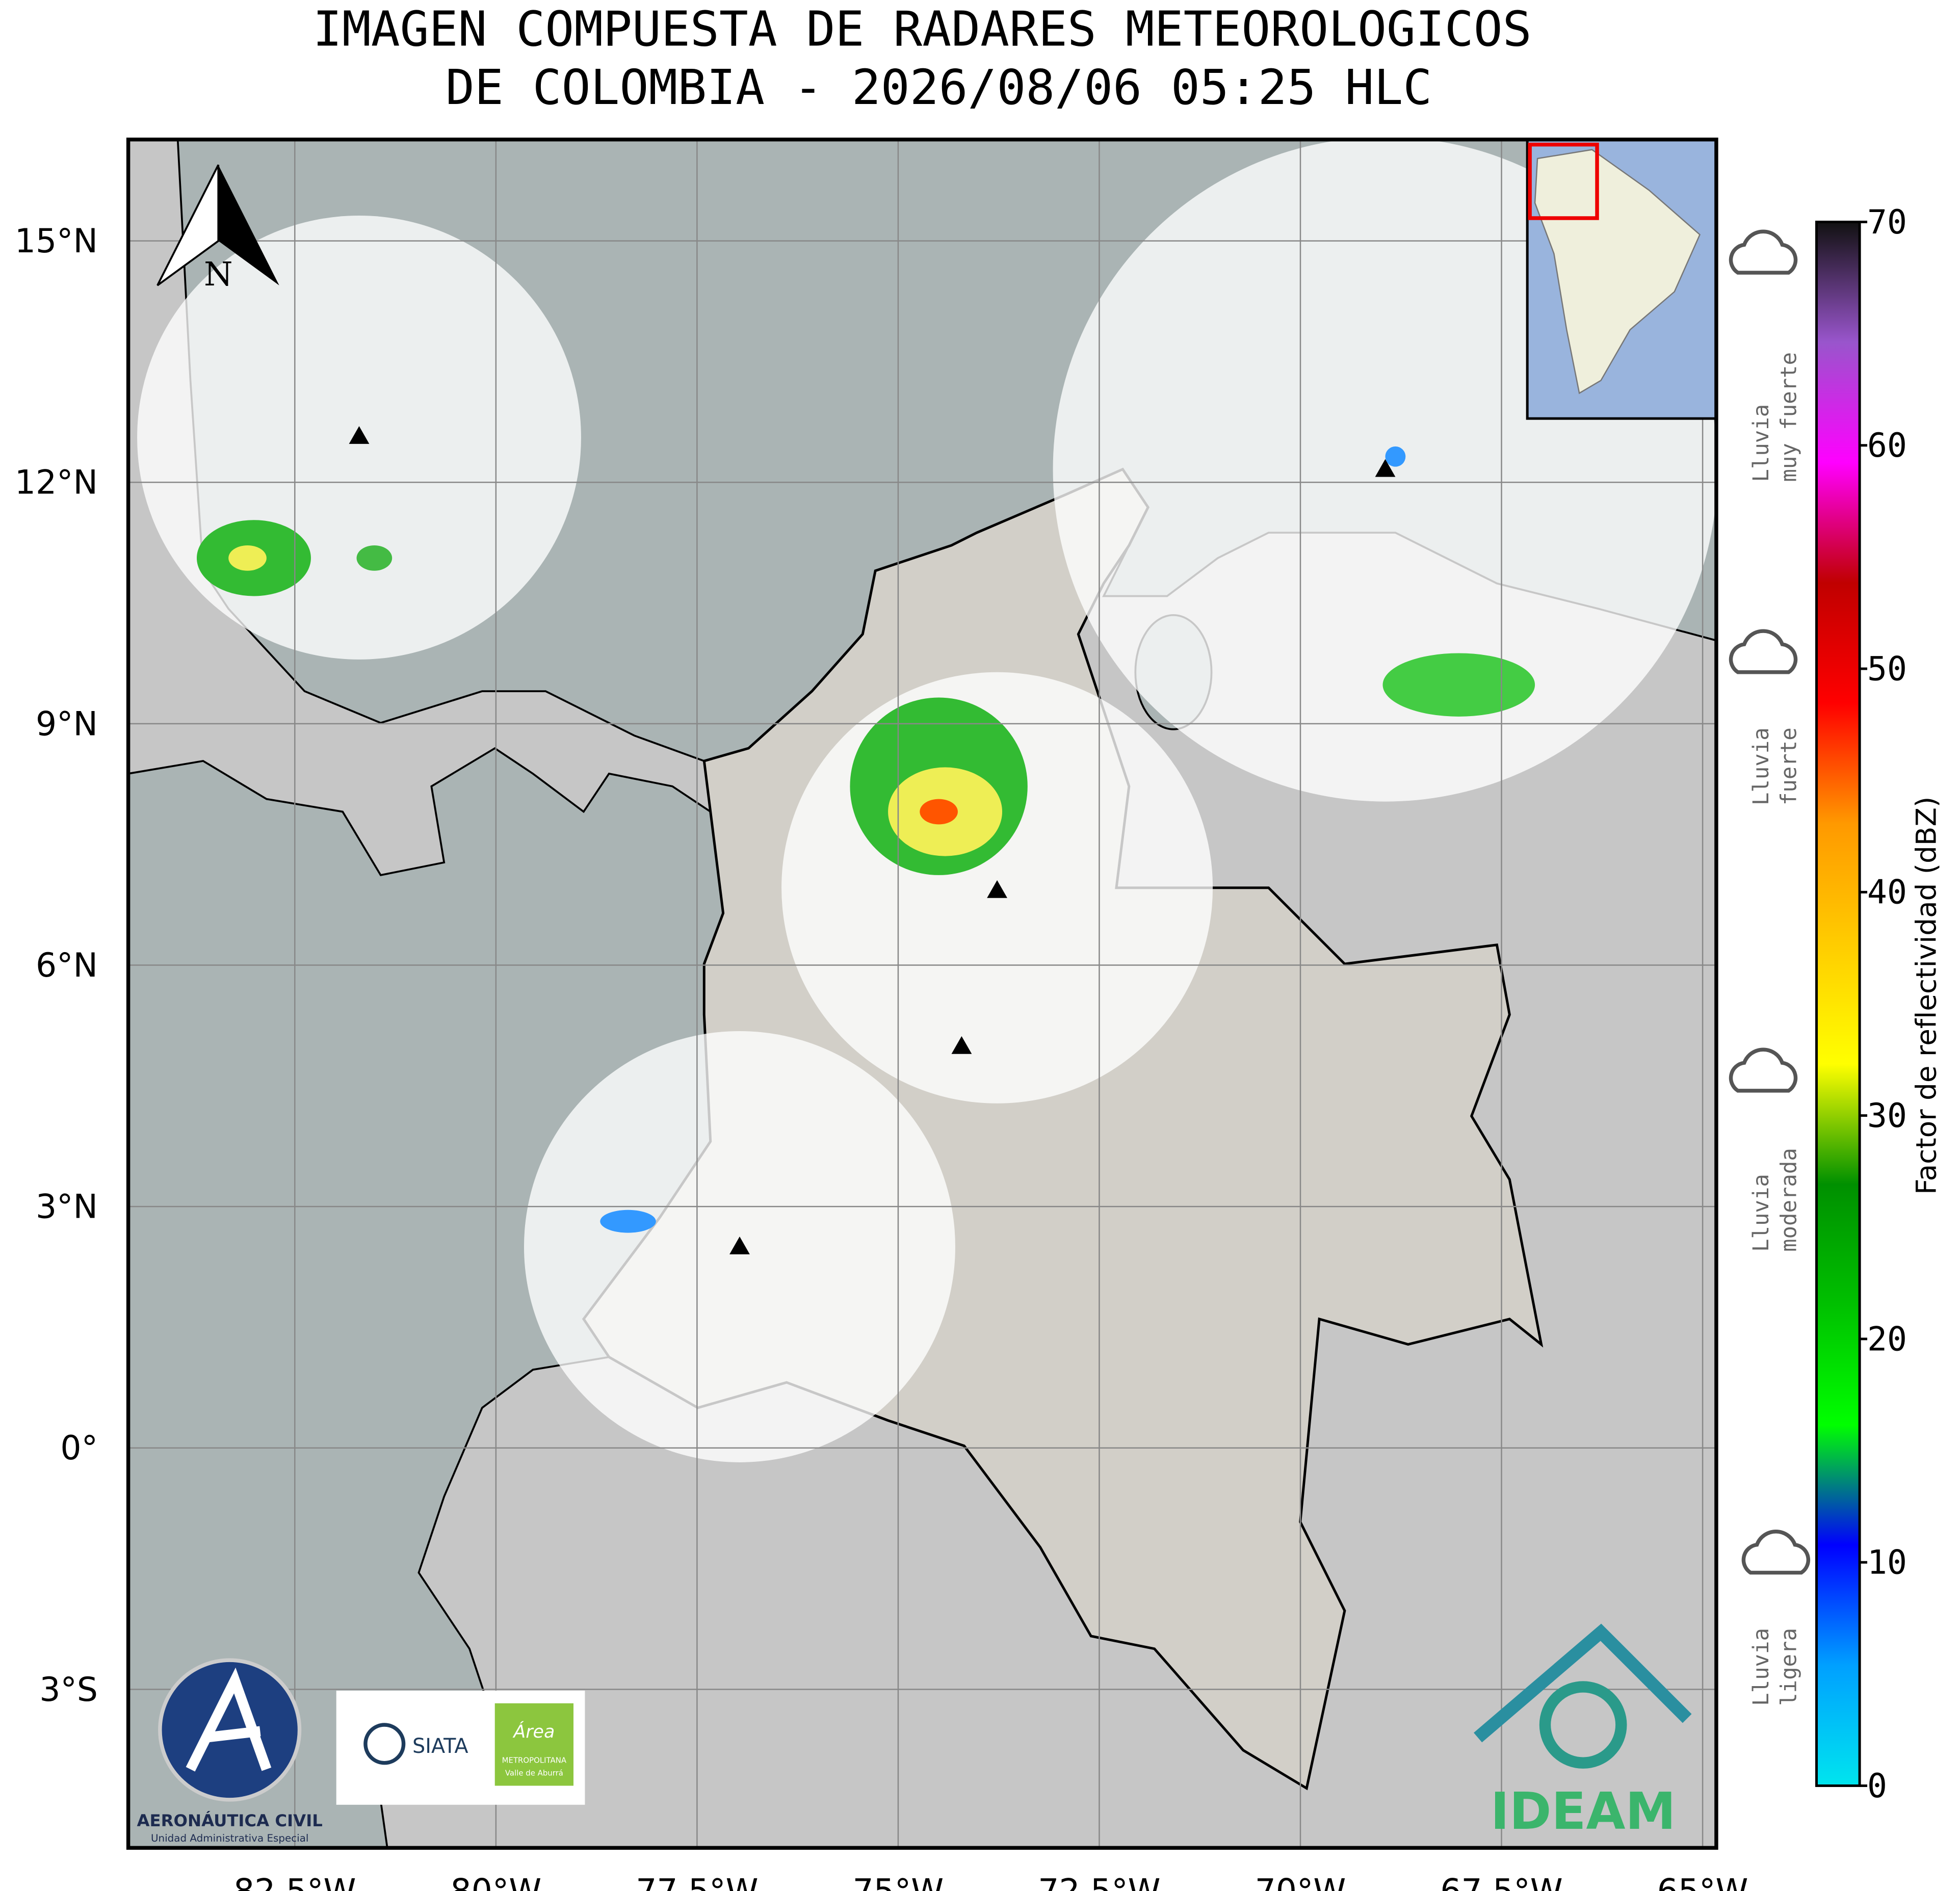  Describe the element at coordinates (67, 1207) in the screenshot. I see `y-tick-label: 3°N` at that location.